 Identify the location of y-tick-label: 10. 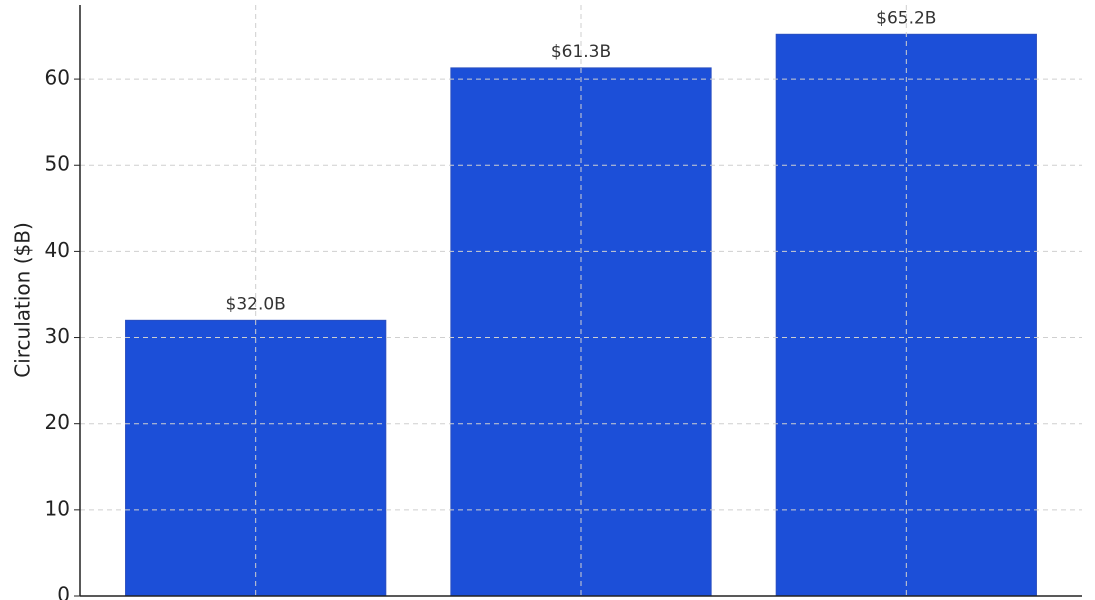
(57, 508).